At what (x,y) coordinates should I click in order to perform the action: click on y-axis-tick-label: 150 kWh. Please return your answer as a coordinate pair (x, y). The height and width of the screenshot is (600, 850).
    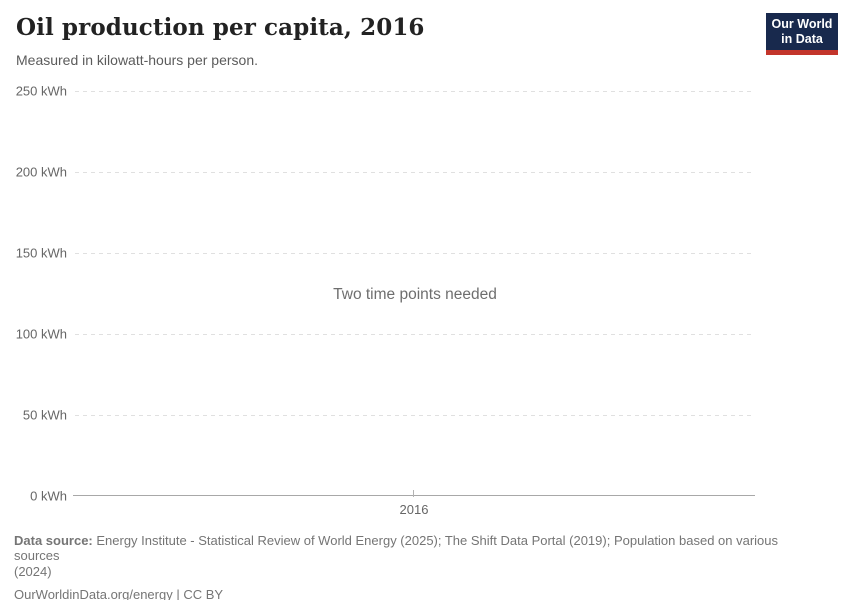
    Looking at the image, I should click on (41, 253).